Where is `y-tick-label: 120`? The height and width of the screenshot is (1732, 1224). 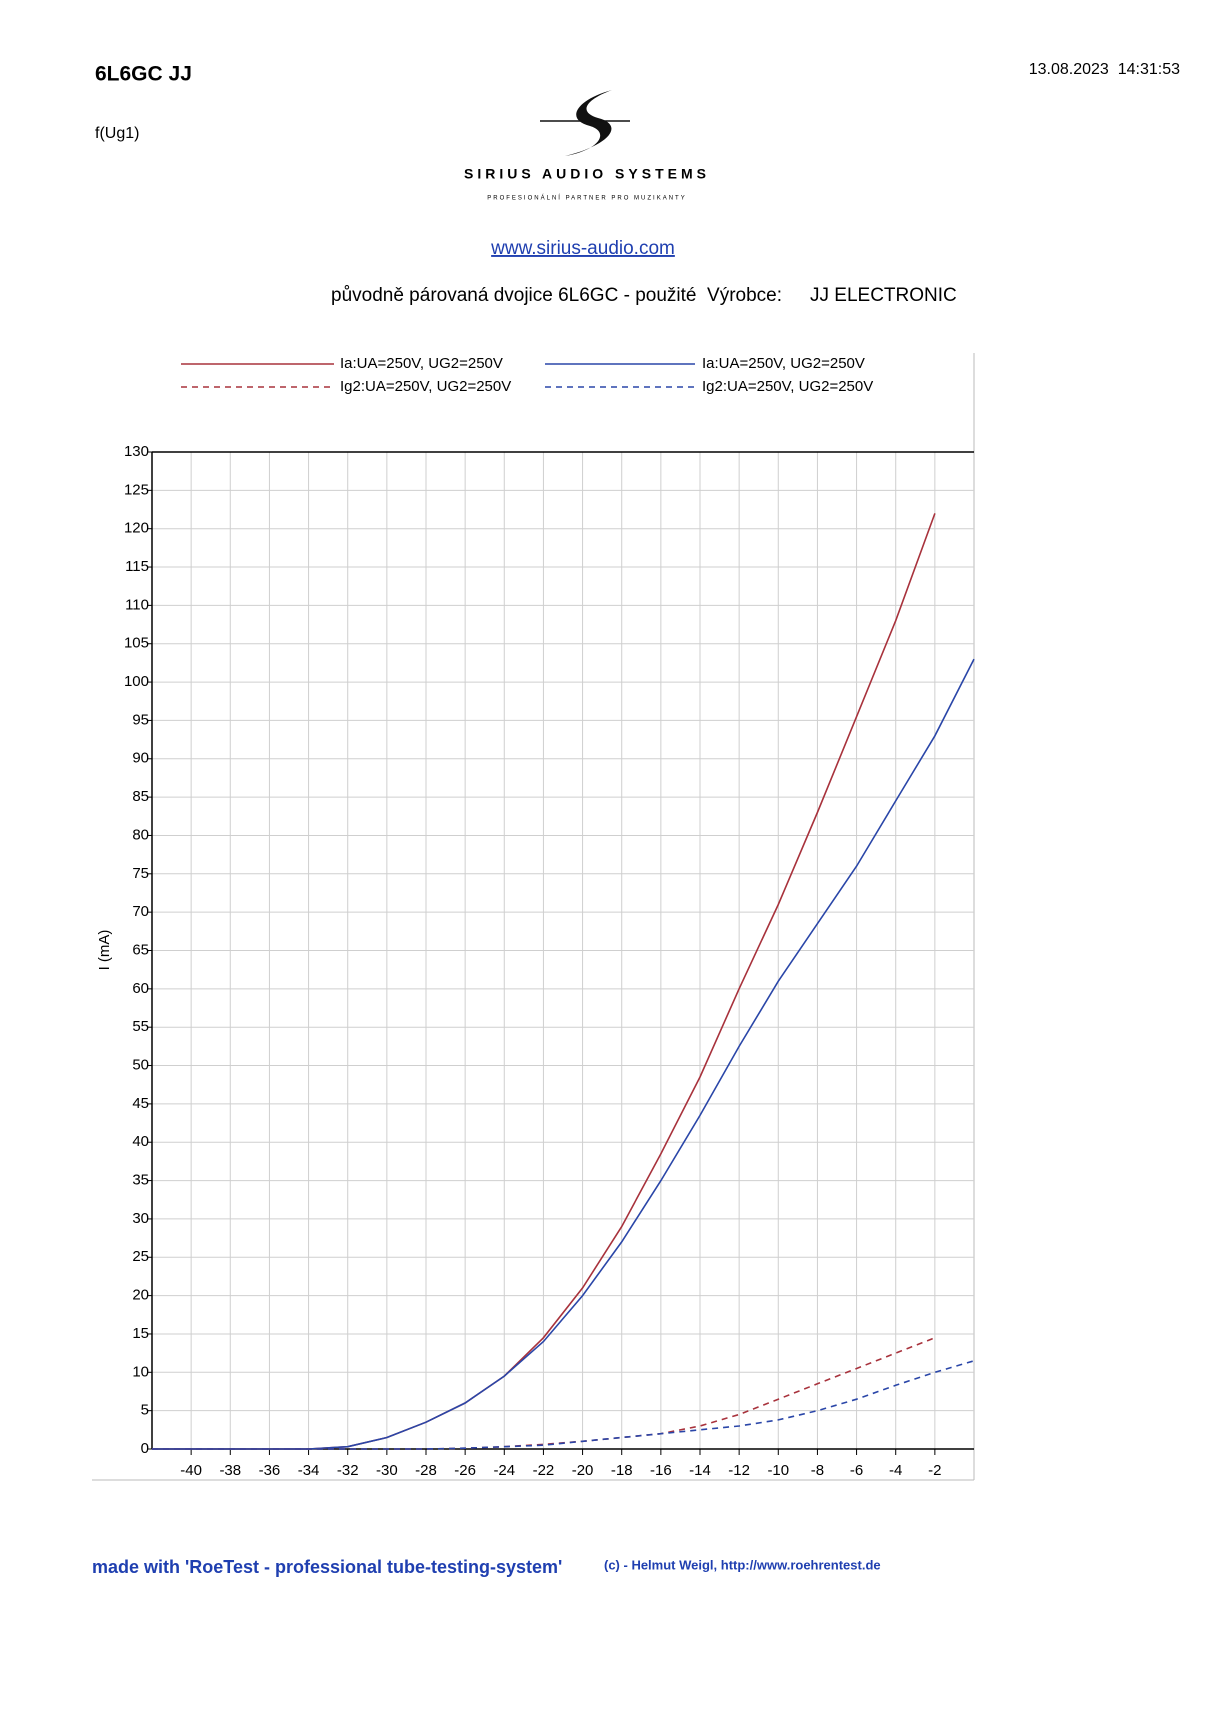 y-tick-label: 120 is located at coordinates (136, 528).